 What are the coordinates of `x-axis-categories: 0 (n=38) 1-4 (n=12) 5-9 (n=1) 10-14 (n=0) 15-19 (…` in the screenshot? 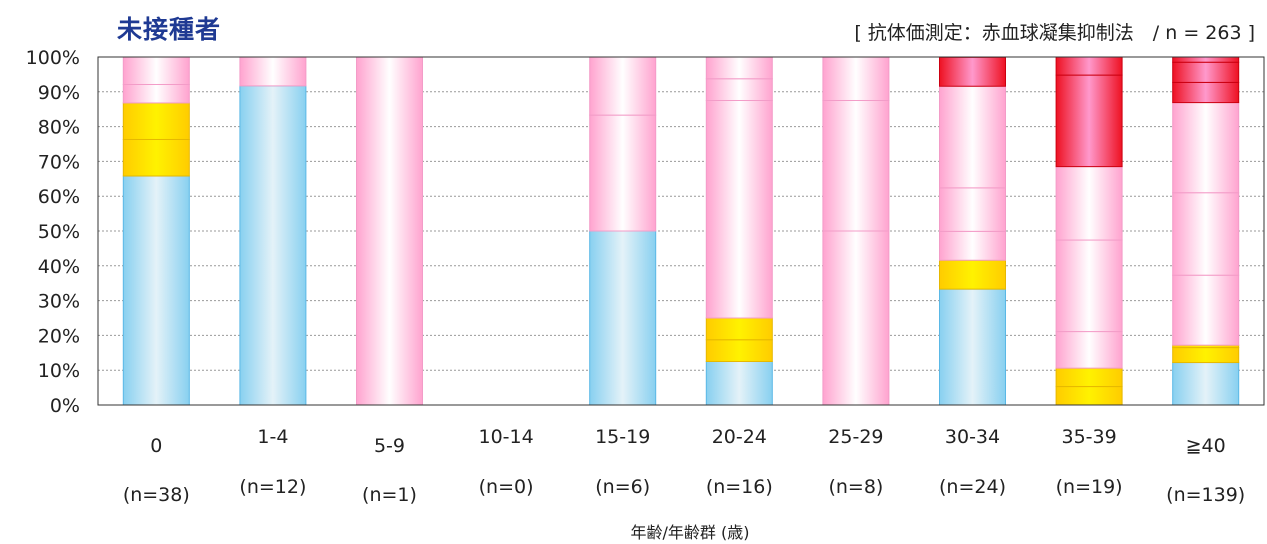 It's located at (684, 466).